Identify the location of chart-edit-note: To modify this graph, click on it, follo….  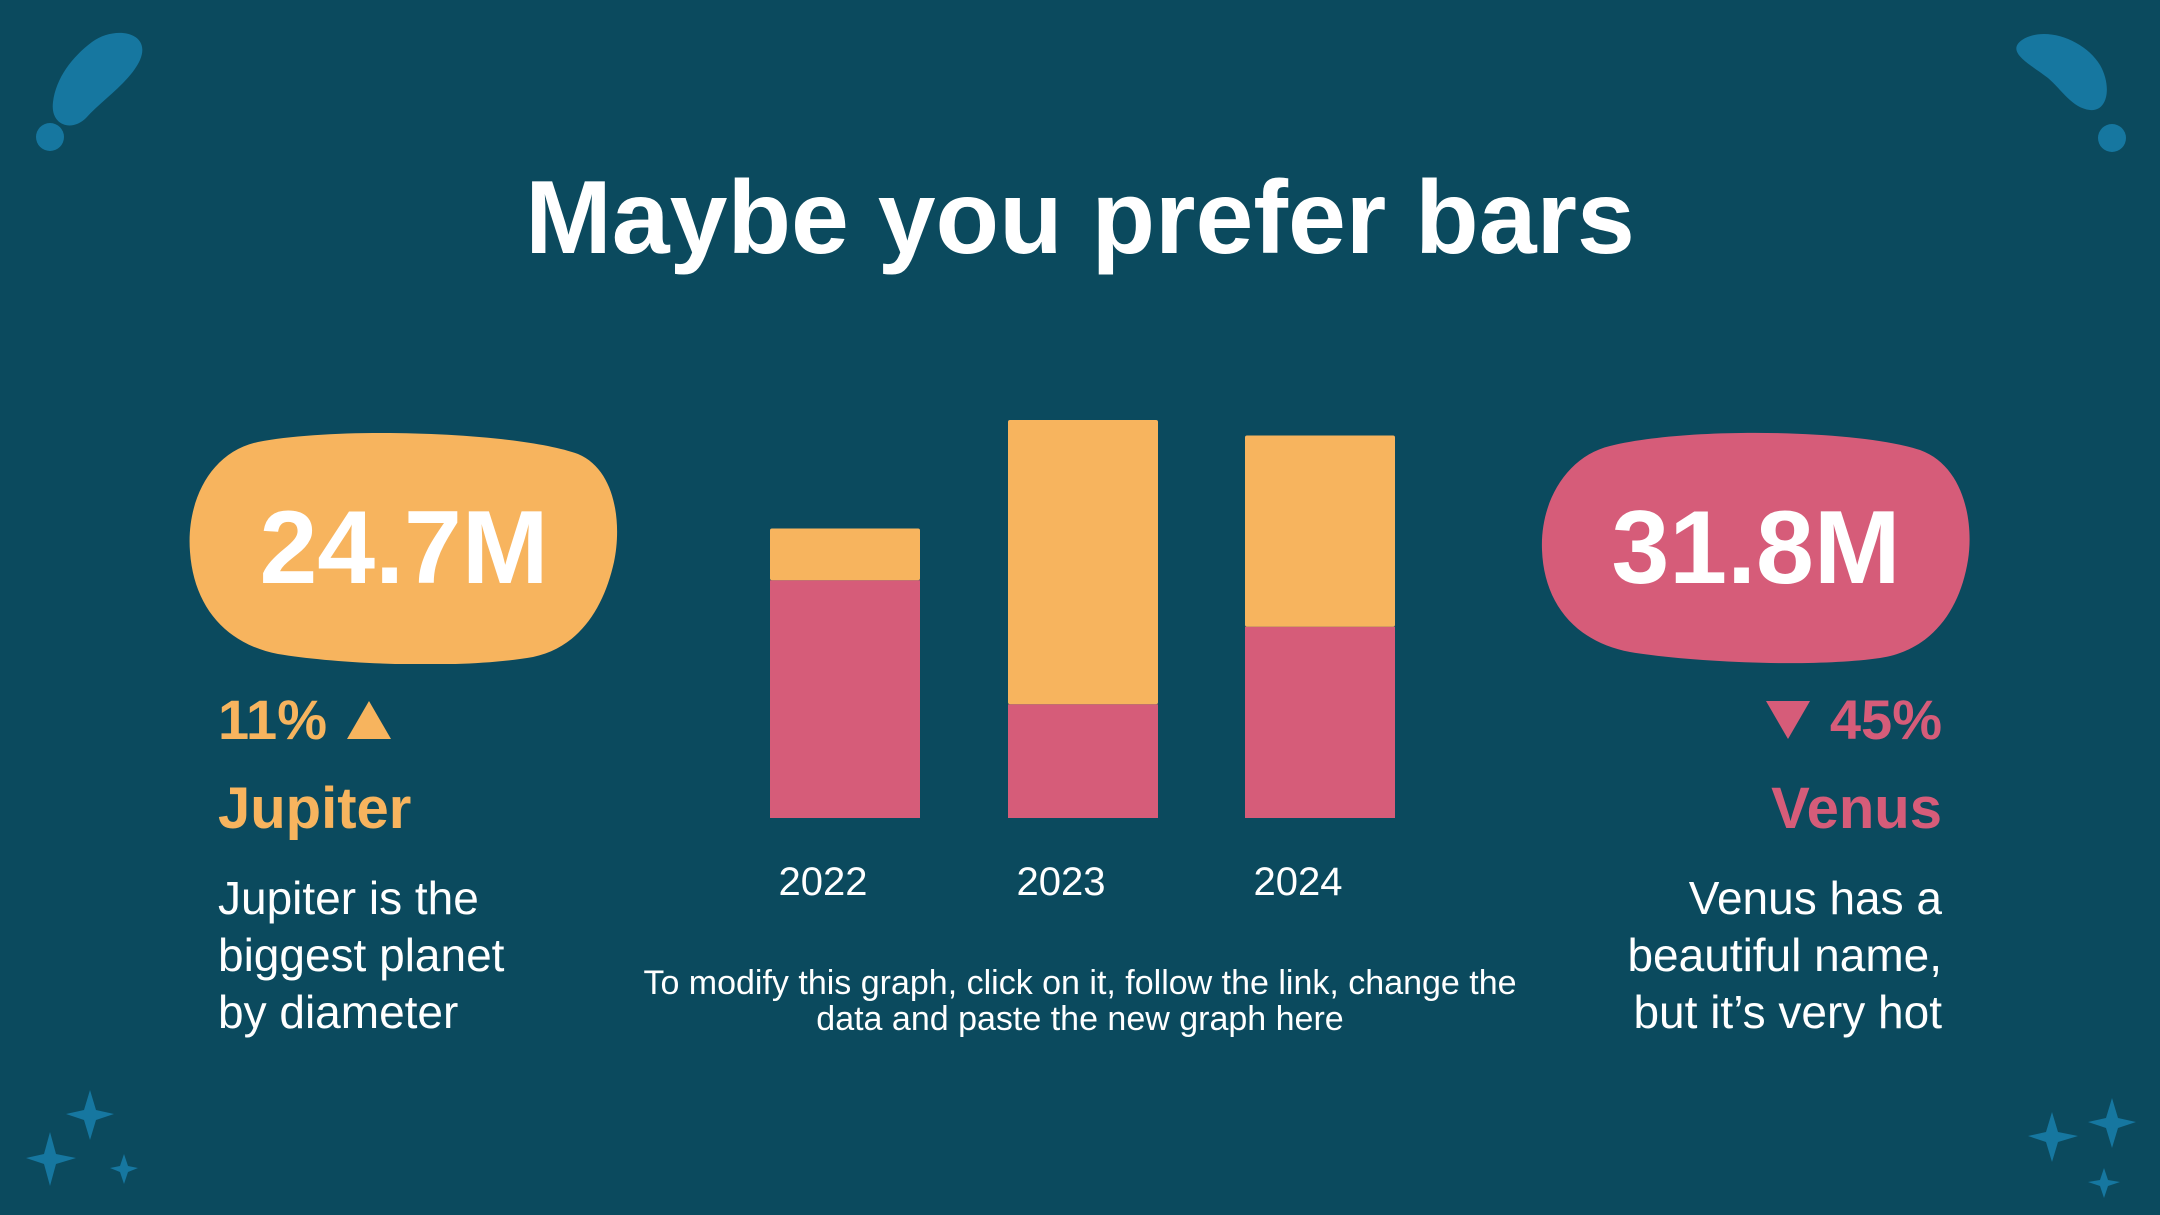
(1080, 1001).